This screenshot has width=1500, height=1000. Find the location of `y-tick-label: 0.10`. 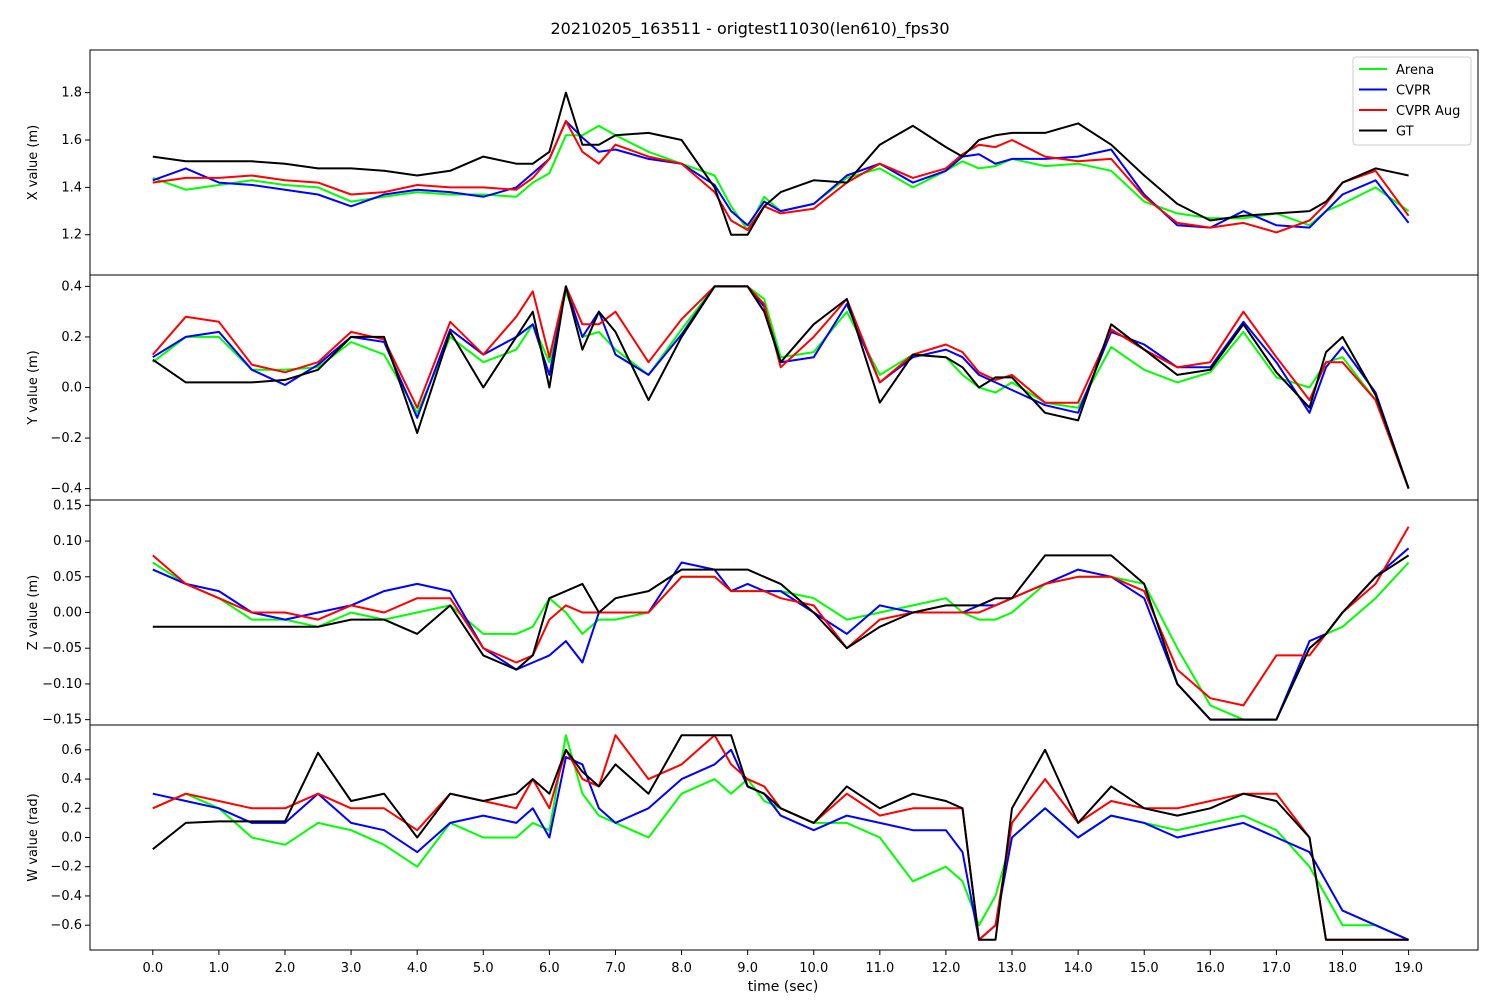

y-tick-label: 0.10 is located at coordinates (67, 541).